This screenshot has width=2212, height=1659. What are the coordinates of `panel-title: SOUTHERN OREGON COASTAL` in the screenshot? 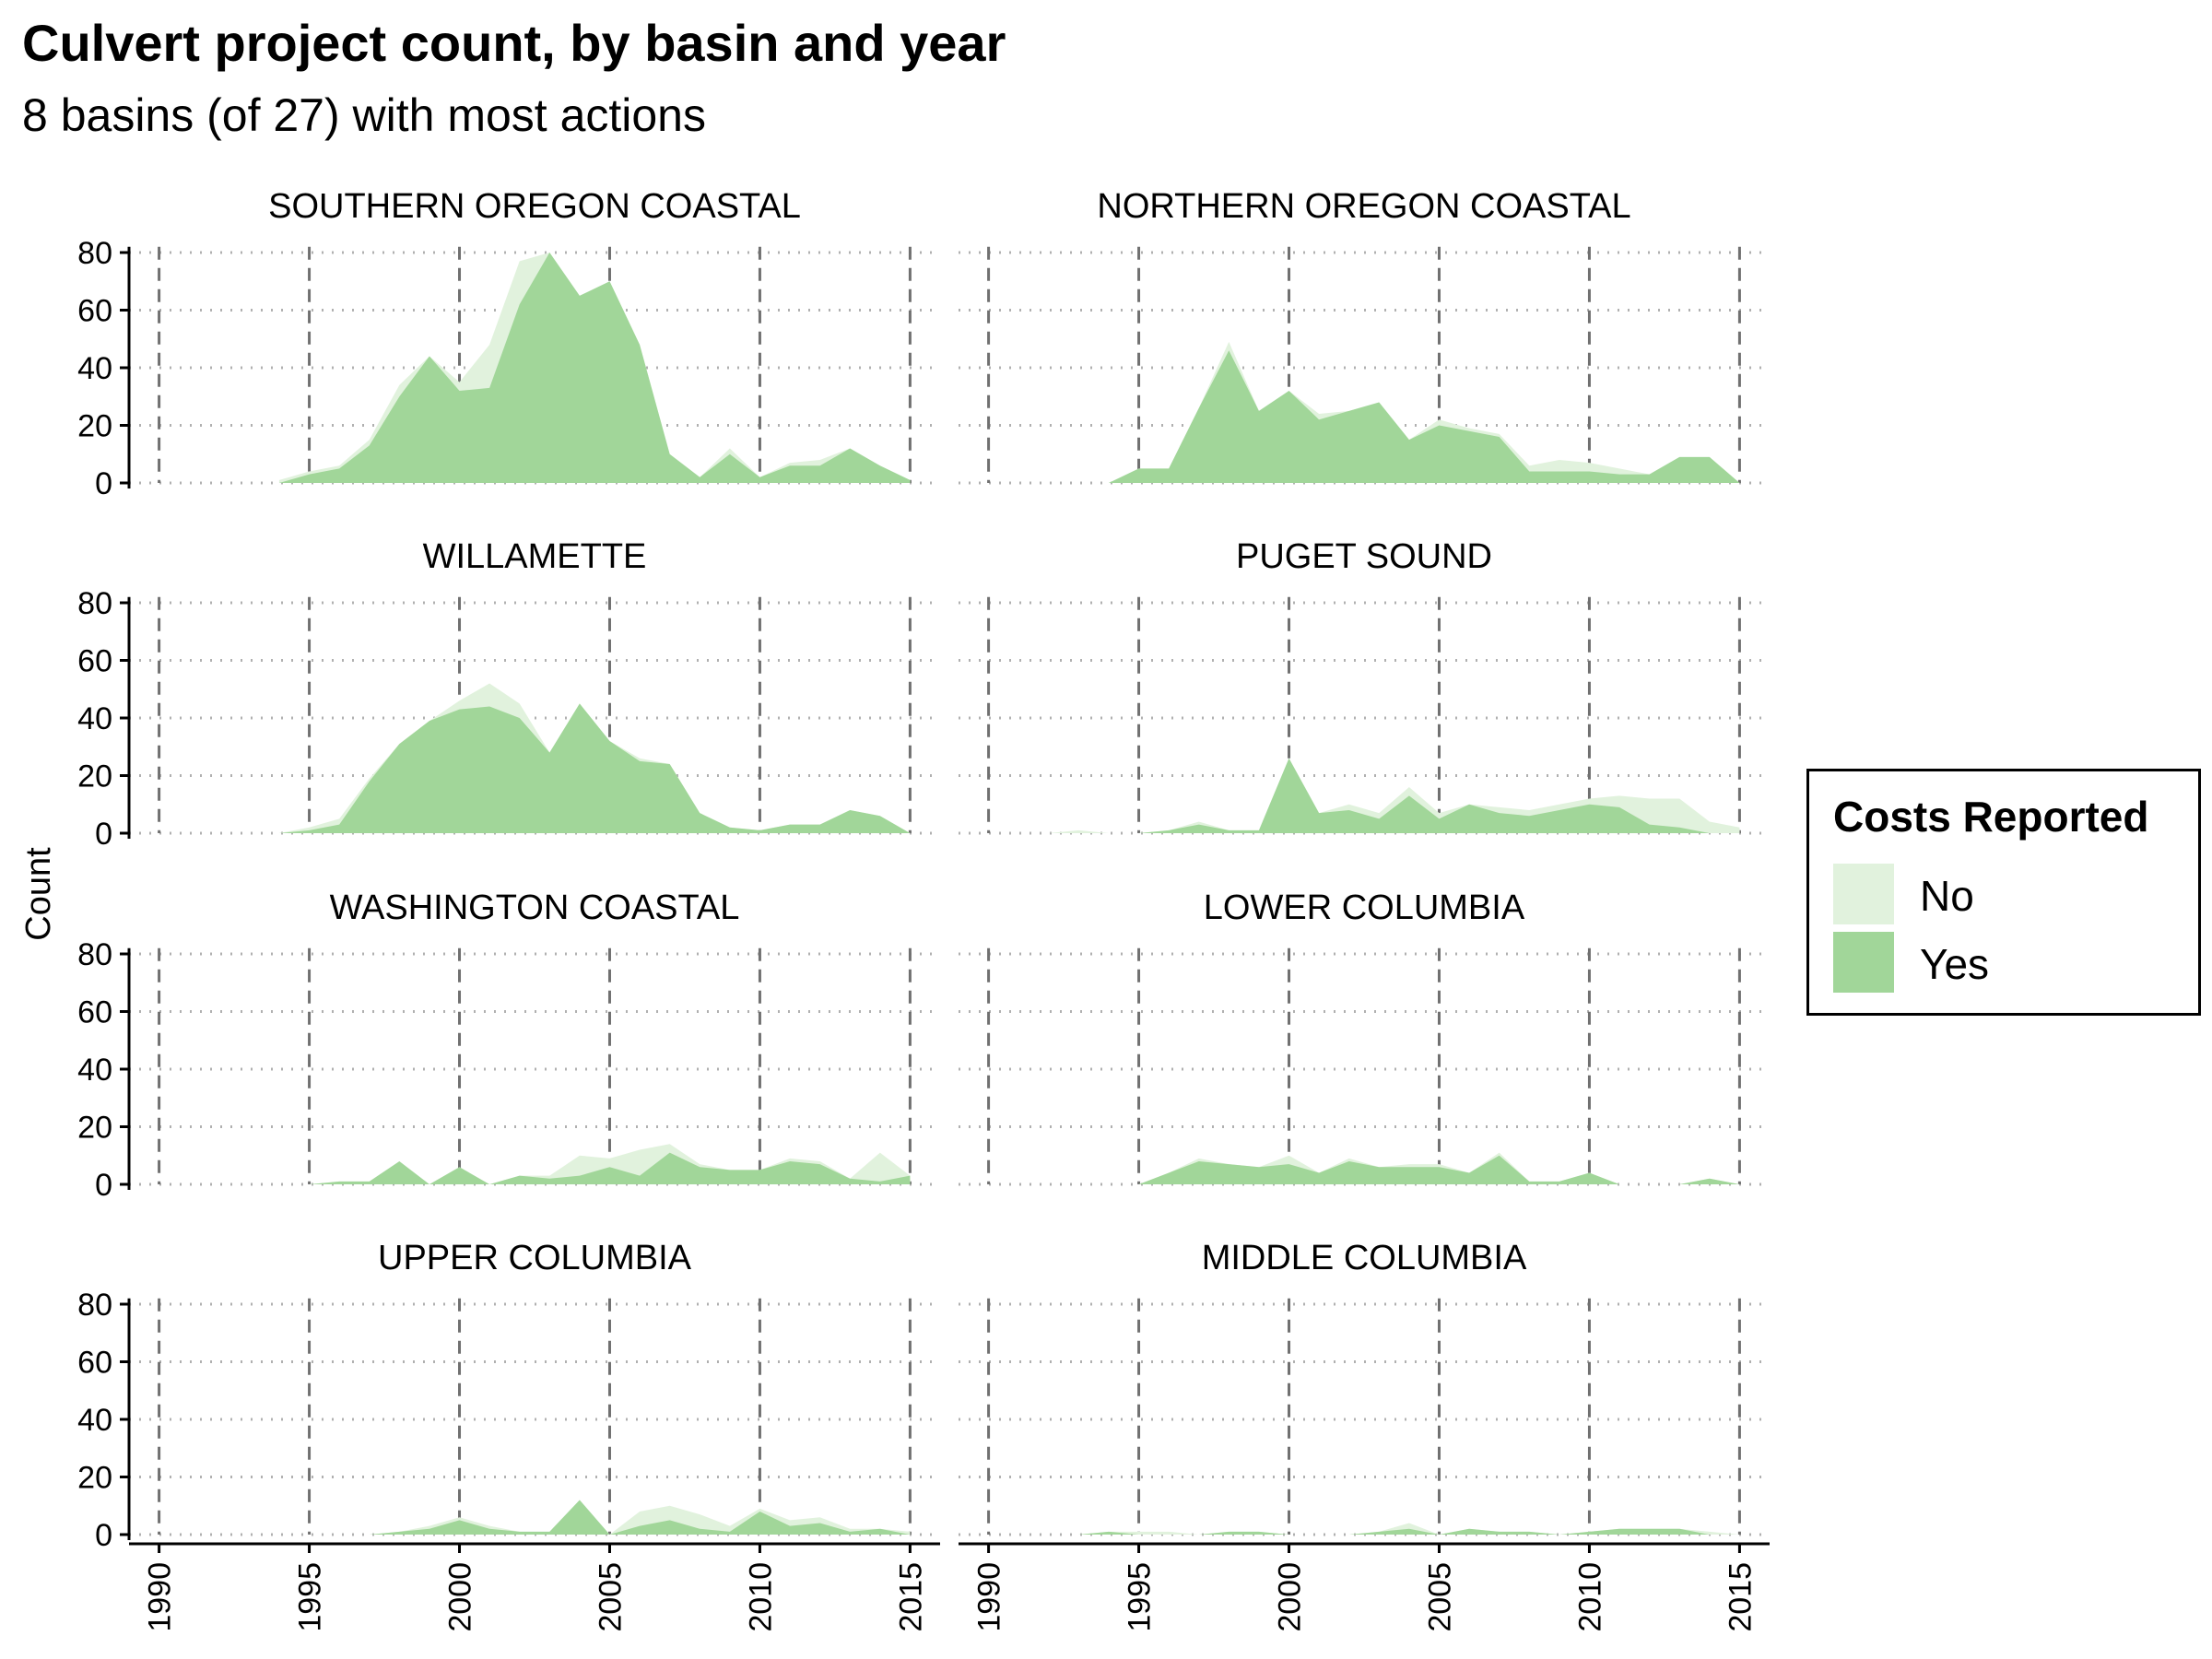 It's located at (534, 206).